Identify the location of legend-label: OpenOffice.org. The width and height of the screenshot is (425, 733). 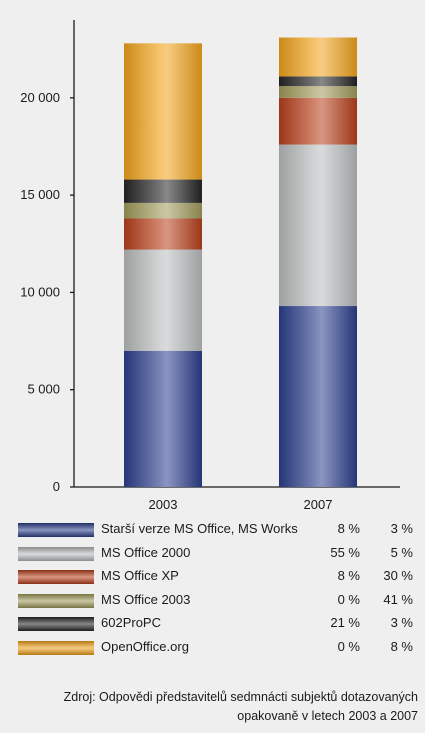
(145, 646).